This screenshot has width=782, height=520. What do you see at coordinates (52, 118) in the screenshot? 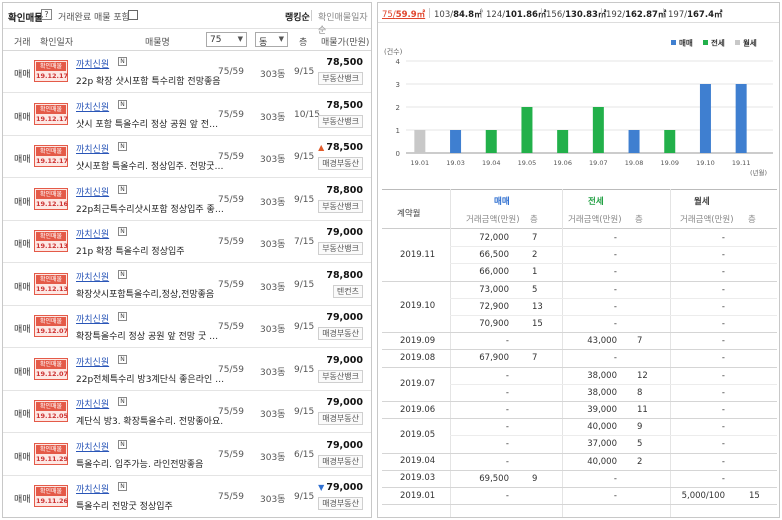
I see `confirm-date: 19.12.17` at bounding box center [52, 118].